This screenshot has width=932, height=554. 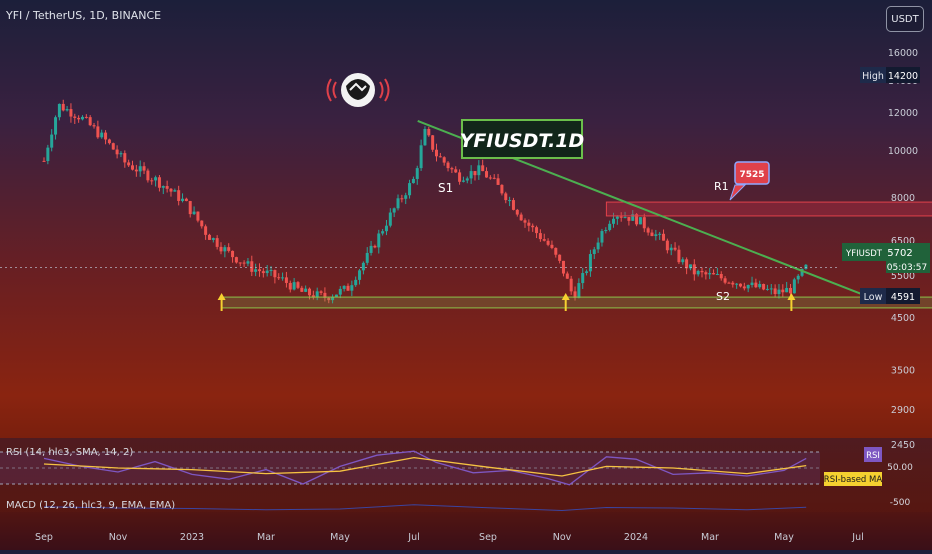 What do you see at coordinates (873, 76) in the screenshot?
I see `svg-text: High` at bounding box center [873, 76].